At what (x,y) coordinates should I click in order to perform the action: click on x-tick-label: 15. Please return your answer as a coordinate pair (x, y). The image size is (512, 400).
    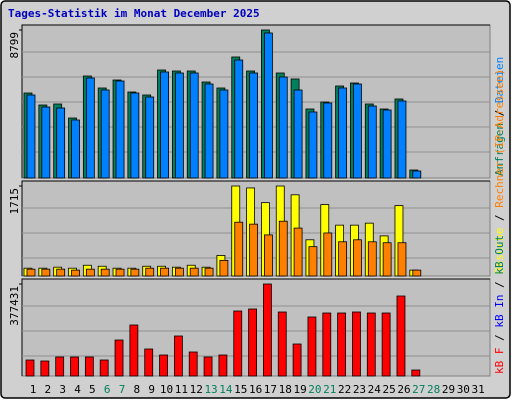
    Looking at the image, I should click on (240, 389).